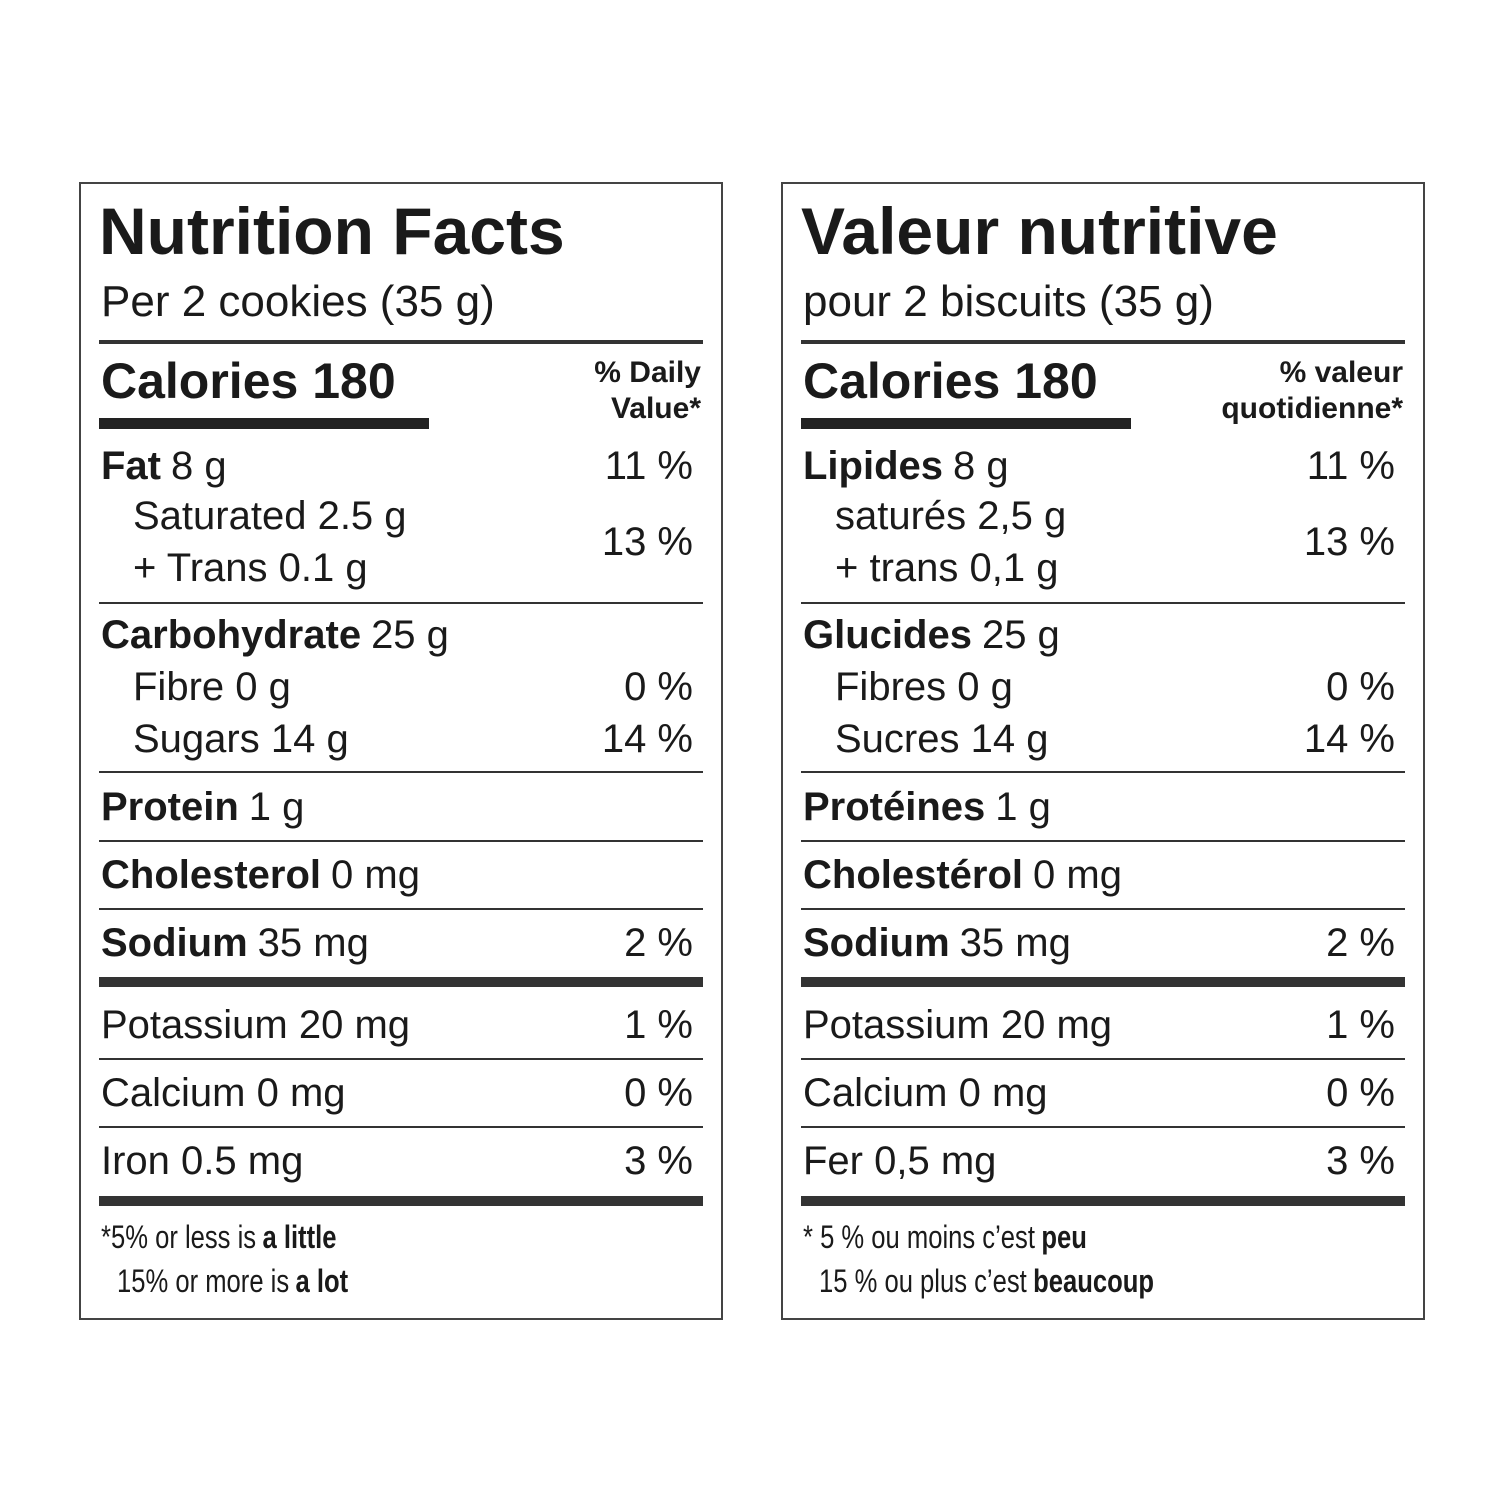 This screenshot has width=1500, height=1500. What do you see at coordinates (966, 423) in the screenshot?
I see `calories-bar` at bounding box center [966, 423].